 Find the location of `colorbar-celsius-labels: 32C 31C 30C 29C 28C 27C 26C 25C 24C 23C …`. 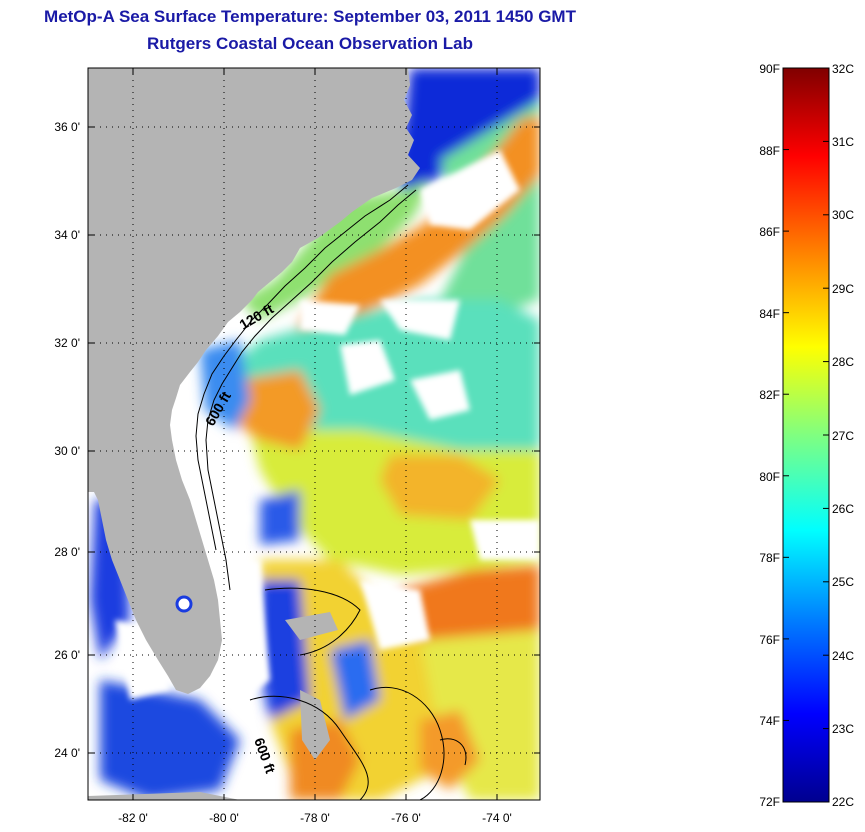

colorbar-celsius-labels: 32C 31C 30C 29C 28C 27C 26C 25C 24C 23C … is located at coordinates (843, 435).